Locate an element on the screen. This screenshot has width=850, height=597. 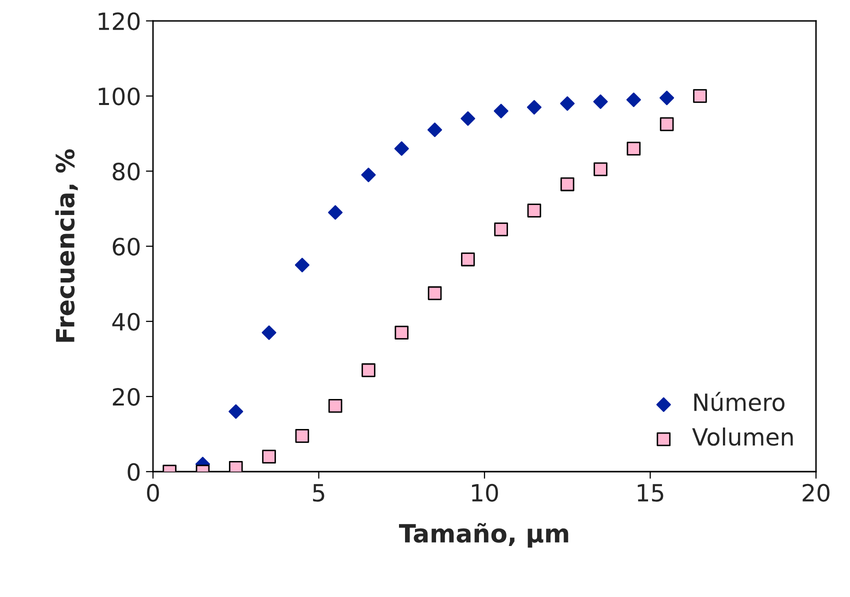
x-tick-label: 0 is located at coordinates (153, 493).